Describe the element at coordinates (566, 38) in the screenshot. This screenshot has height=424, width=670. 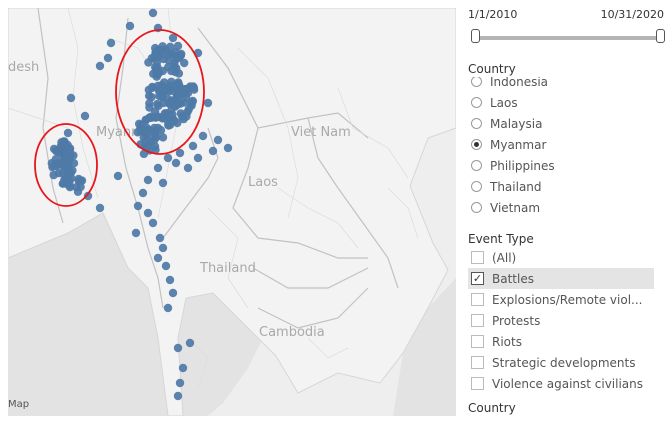
I see `date-slider-track` at that location.